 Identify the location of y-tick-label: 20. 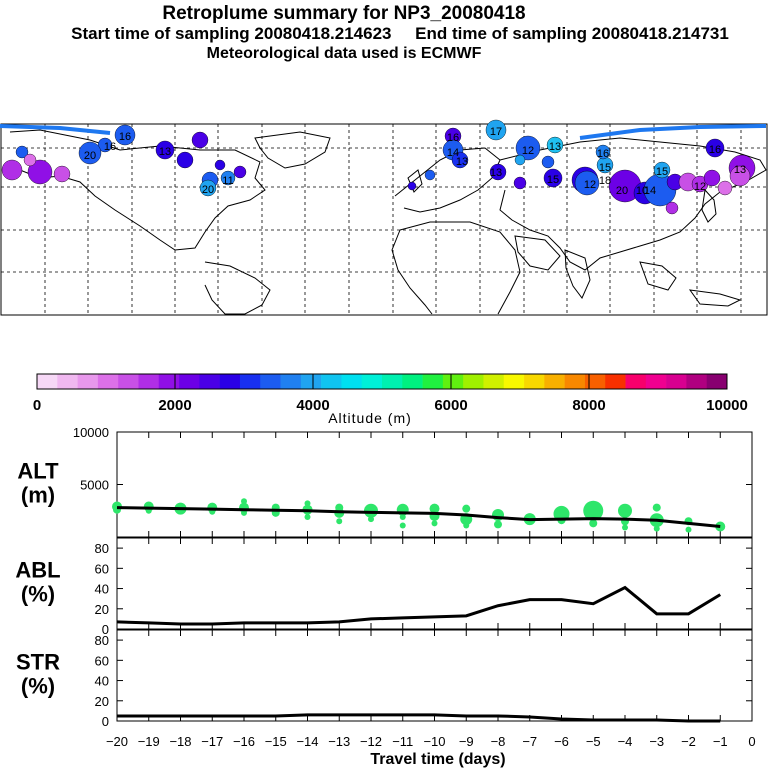
(102, 701).